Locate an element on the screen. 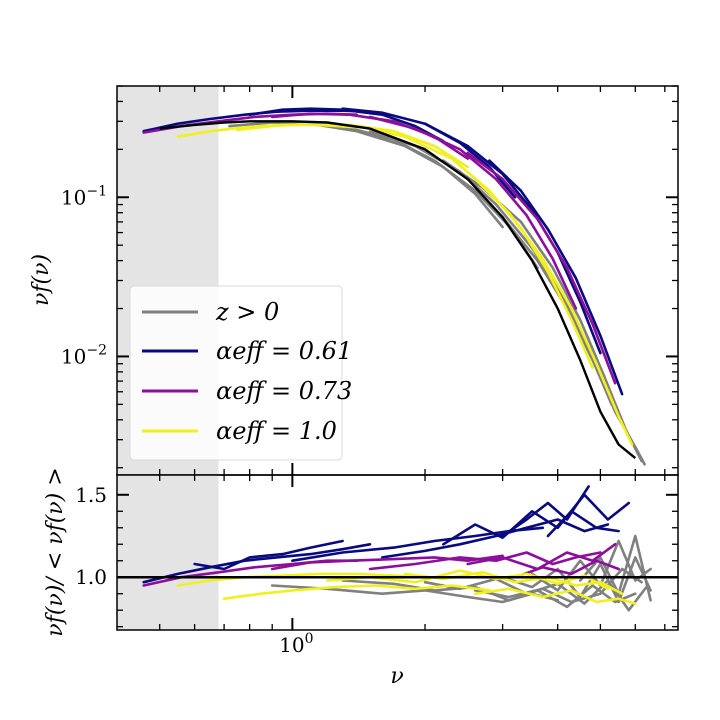 The width and height of the screenshot is (720, 720). ratio-ytick-label-1.5: 1.5 is located at coordinates (91, 495).